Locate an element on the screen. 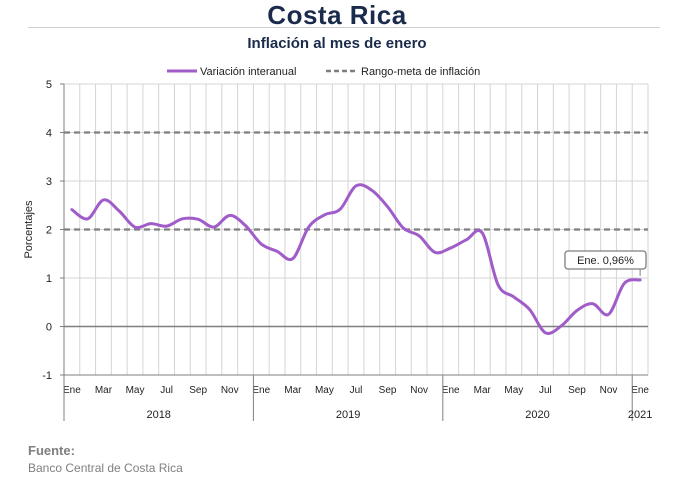 The height and width of the screenshot is (484, 674). chart-subtitle: Inflación al mes de enero is located at coordinates (337, 43).